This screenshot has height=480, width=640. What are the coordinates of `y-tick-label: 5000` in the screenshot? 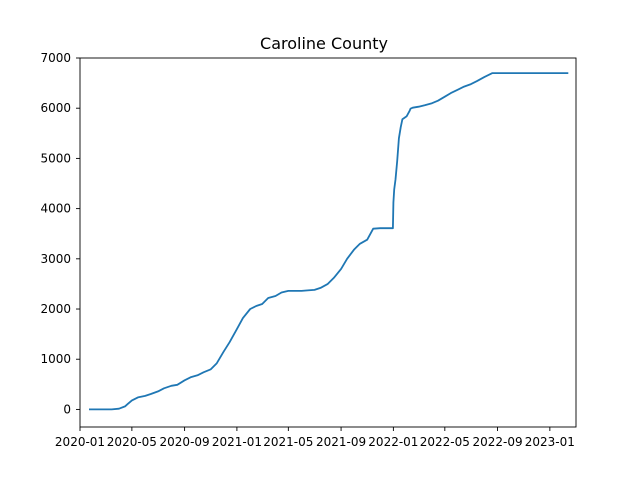 It's located at (55, 158).